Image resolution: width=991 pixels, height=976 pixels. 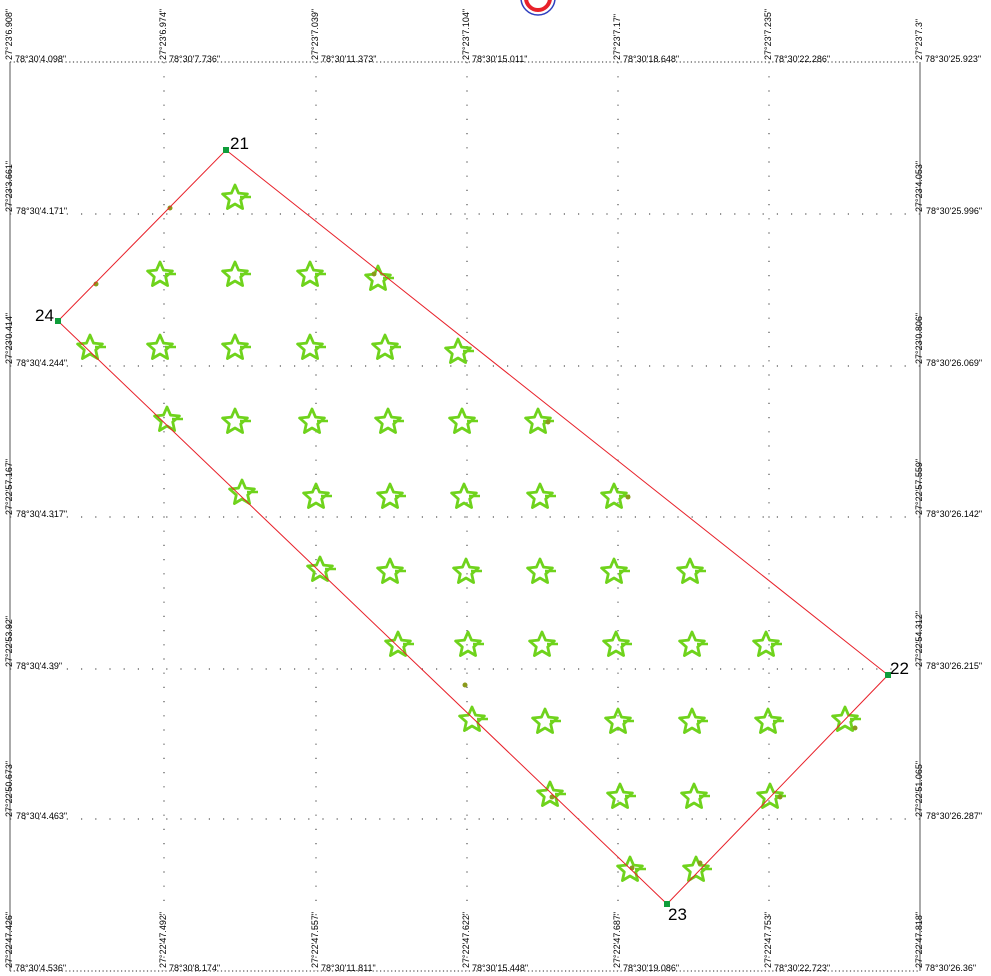 What do you see at coordinates (315, 940) in the screenshot?
I see `bottom-lat-label: 27°22'47.557"` at bounding box center [315, 940].